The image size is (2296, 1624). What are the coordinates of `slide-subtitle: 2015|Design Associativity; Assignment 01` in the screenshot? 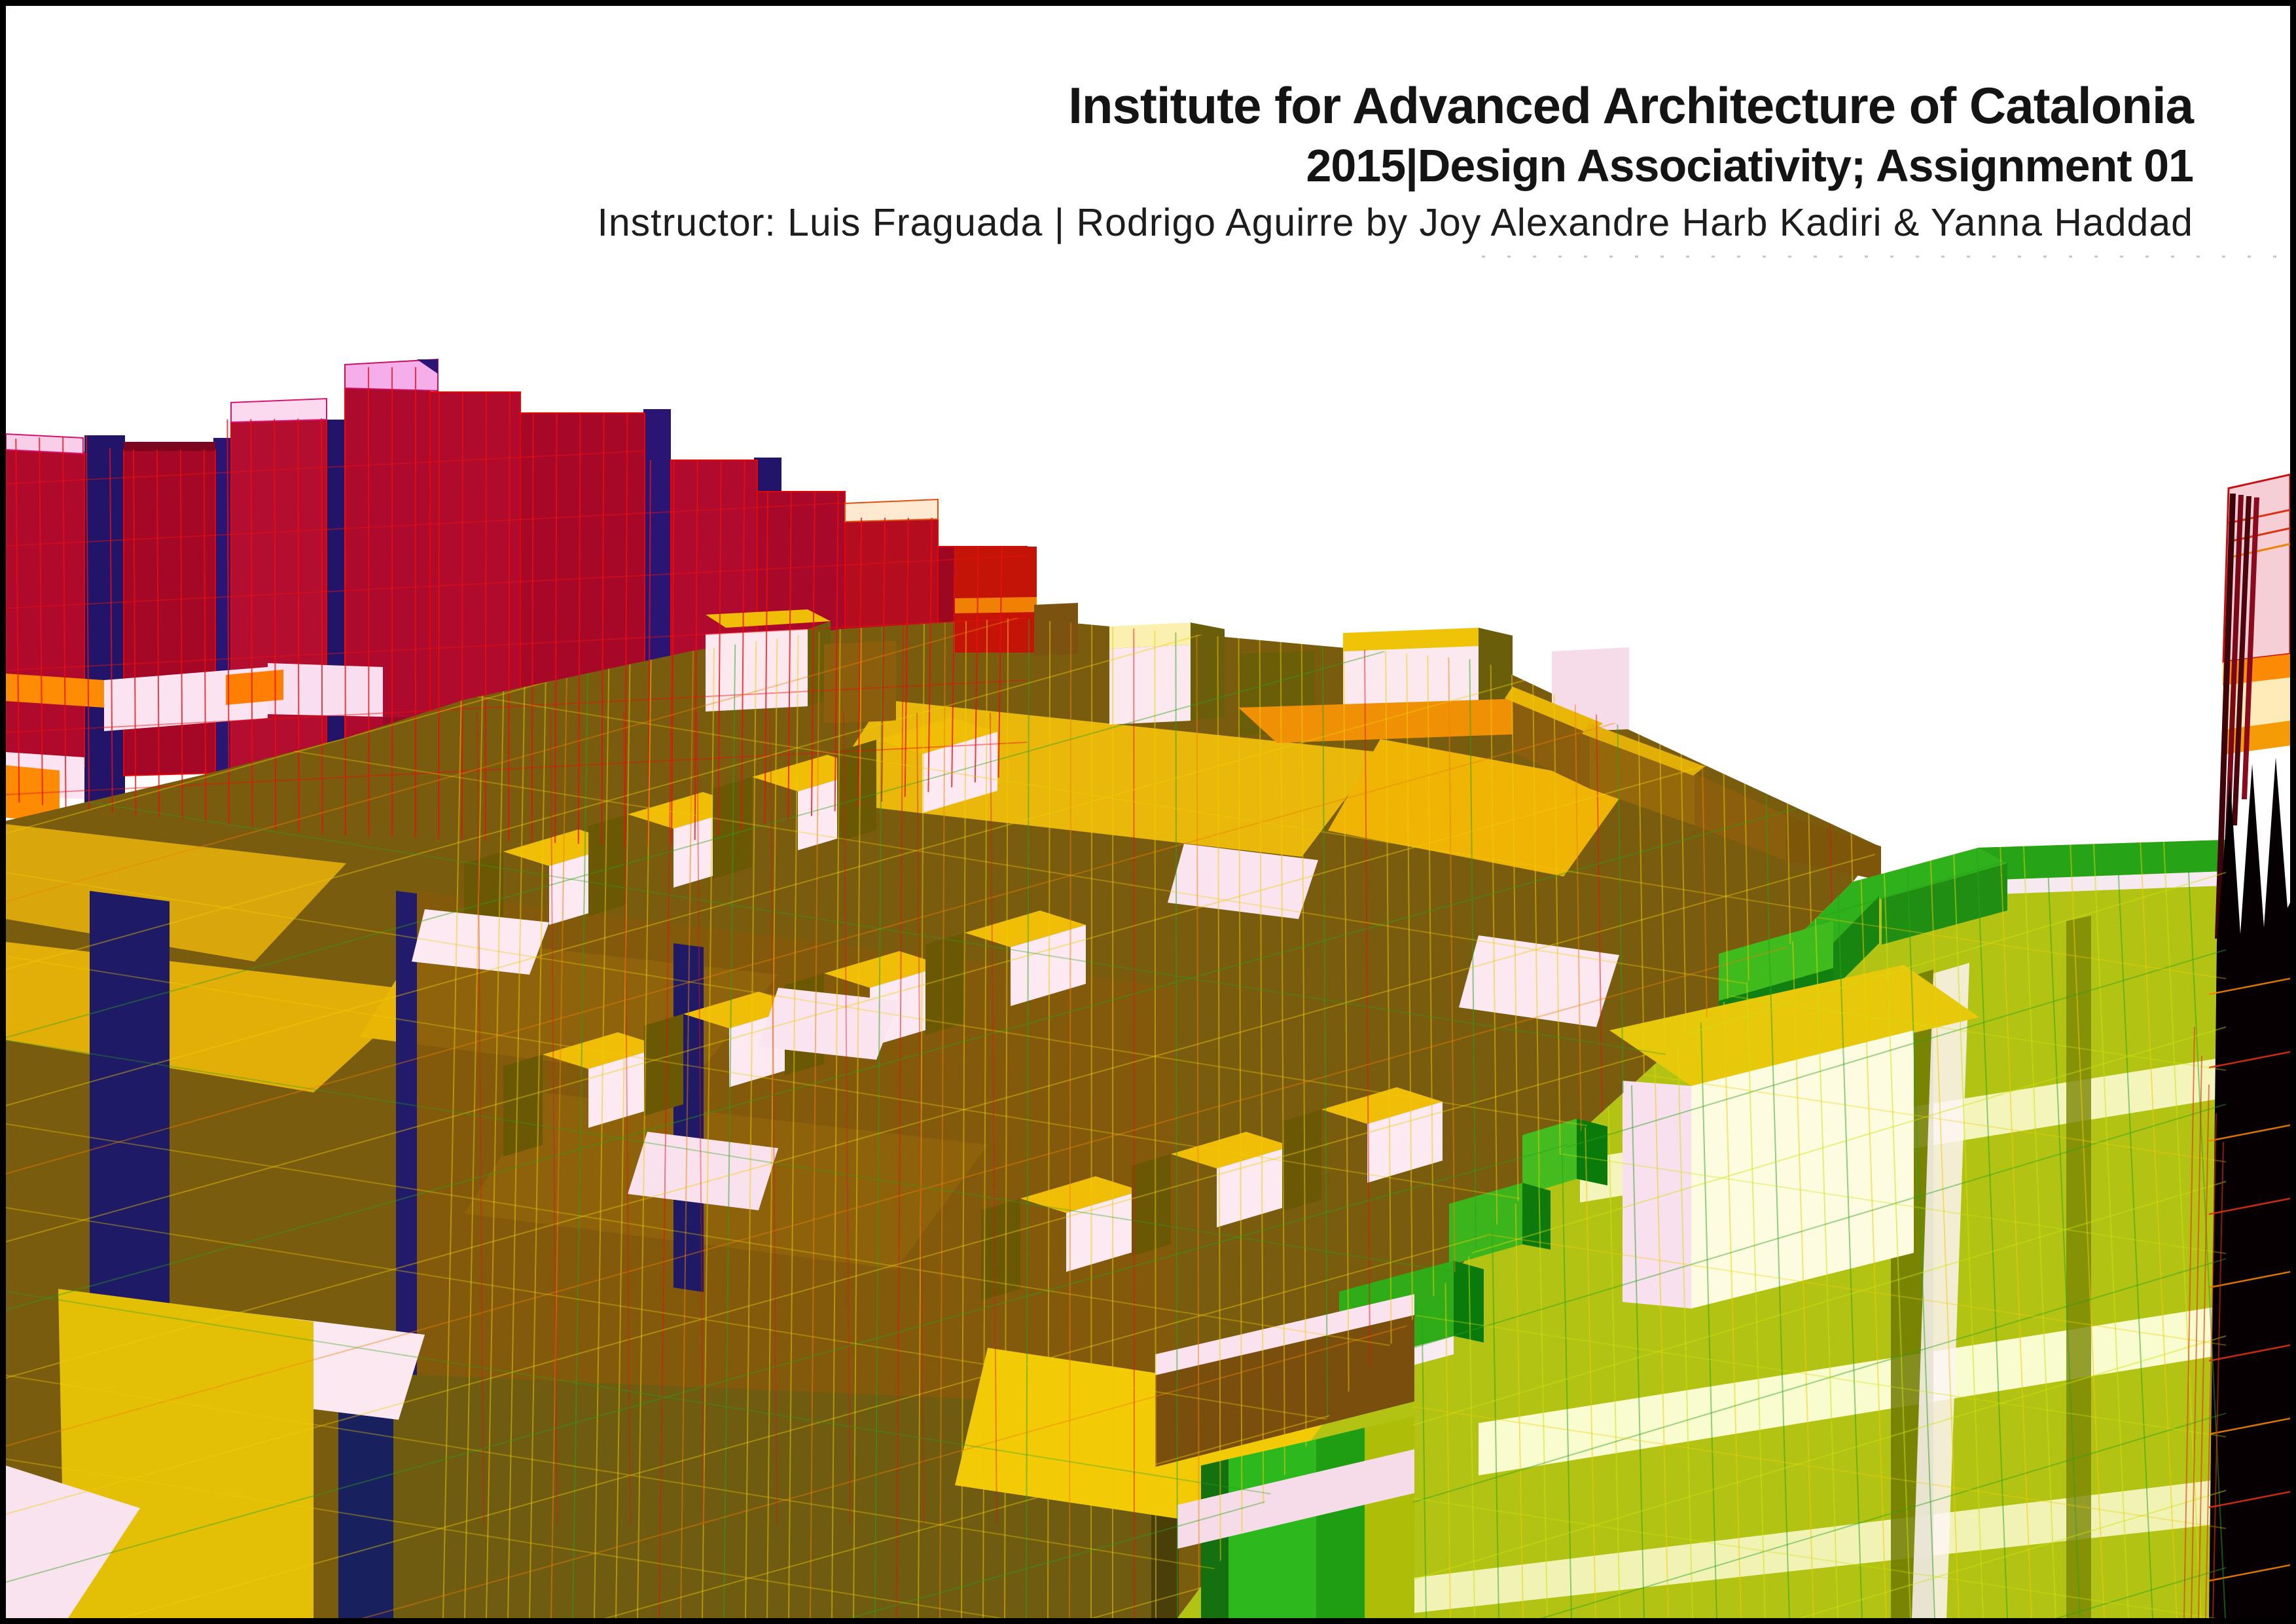 It's located at (1750, 165).